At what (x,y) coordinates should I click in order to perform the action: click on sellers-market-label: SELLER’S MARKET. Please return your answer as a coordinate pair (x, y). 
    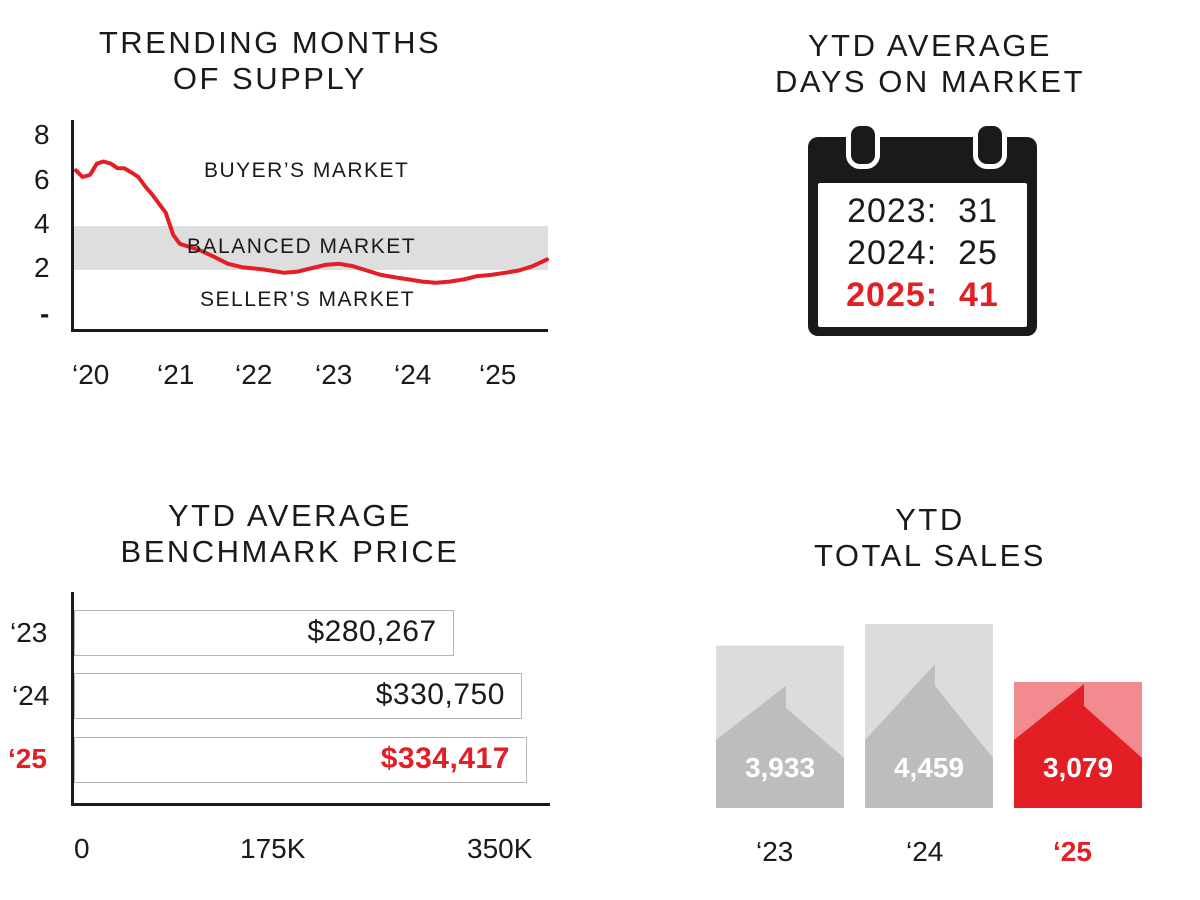
    Looking at the image, I should click on (308, 299).